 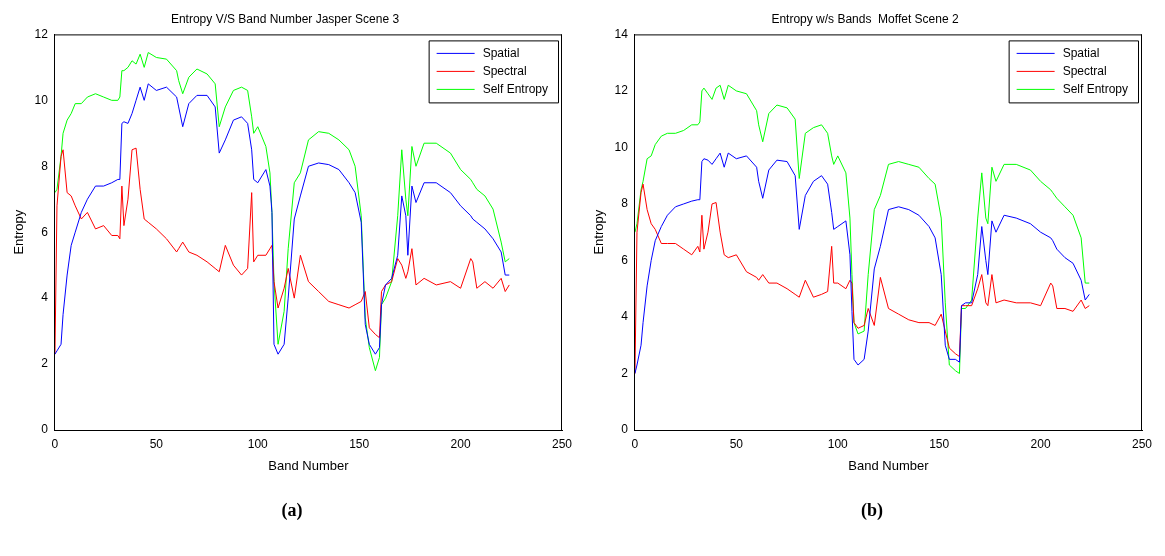 What do you see at coordinates (872, 510) in the screenshot?
I see `text: (b)` at bounding box center [872, 510].